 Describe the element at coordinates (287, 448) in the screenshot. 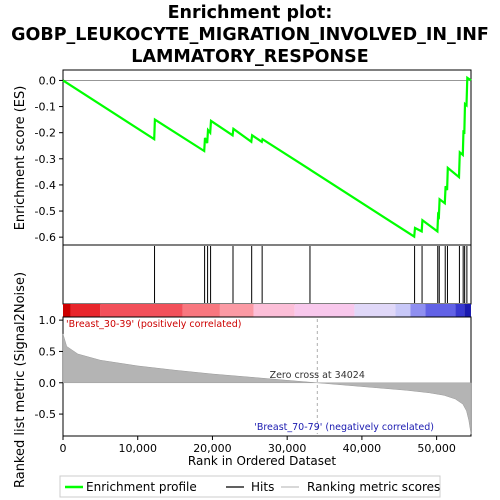

I see `x-tick-label: 30,000` at that location.